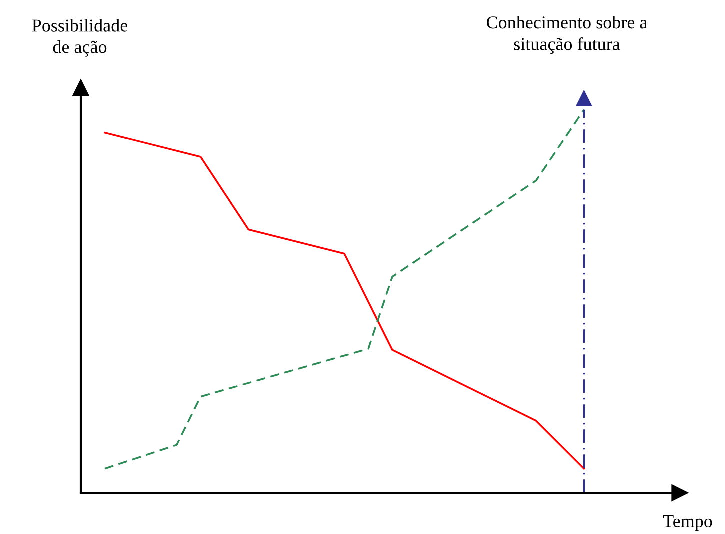 This screenshot has width=725, height=534. I want to click on text: Conhecimento sobre a situação futura, so click(567, 35).